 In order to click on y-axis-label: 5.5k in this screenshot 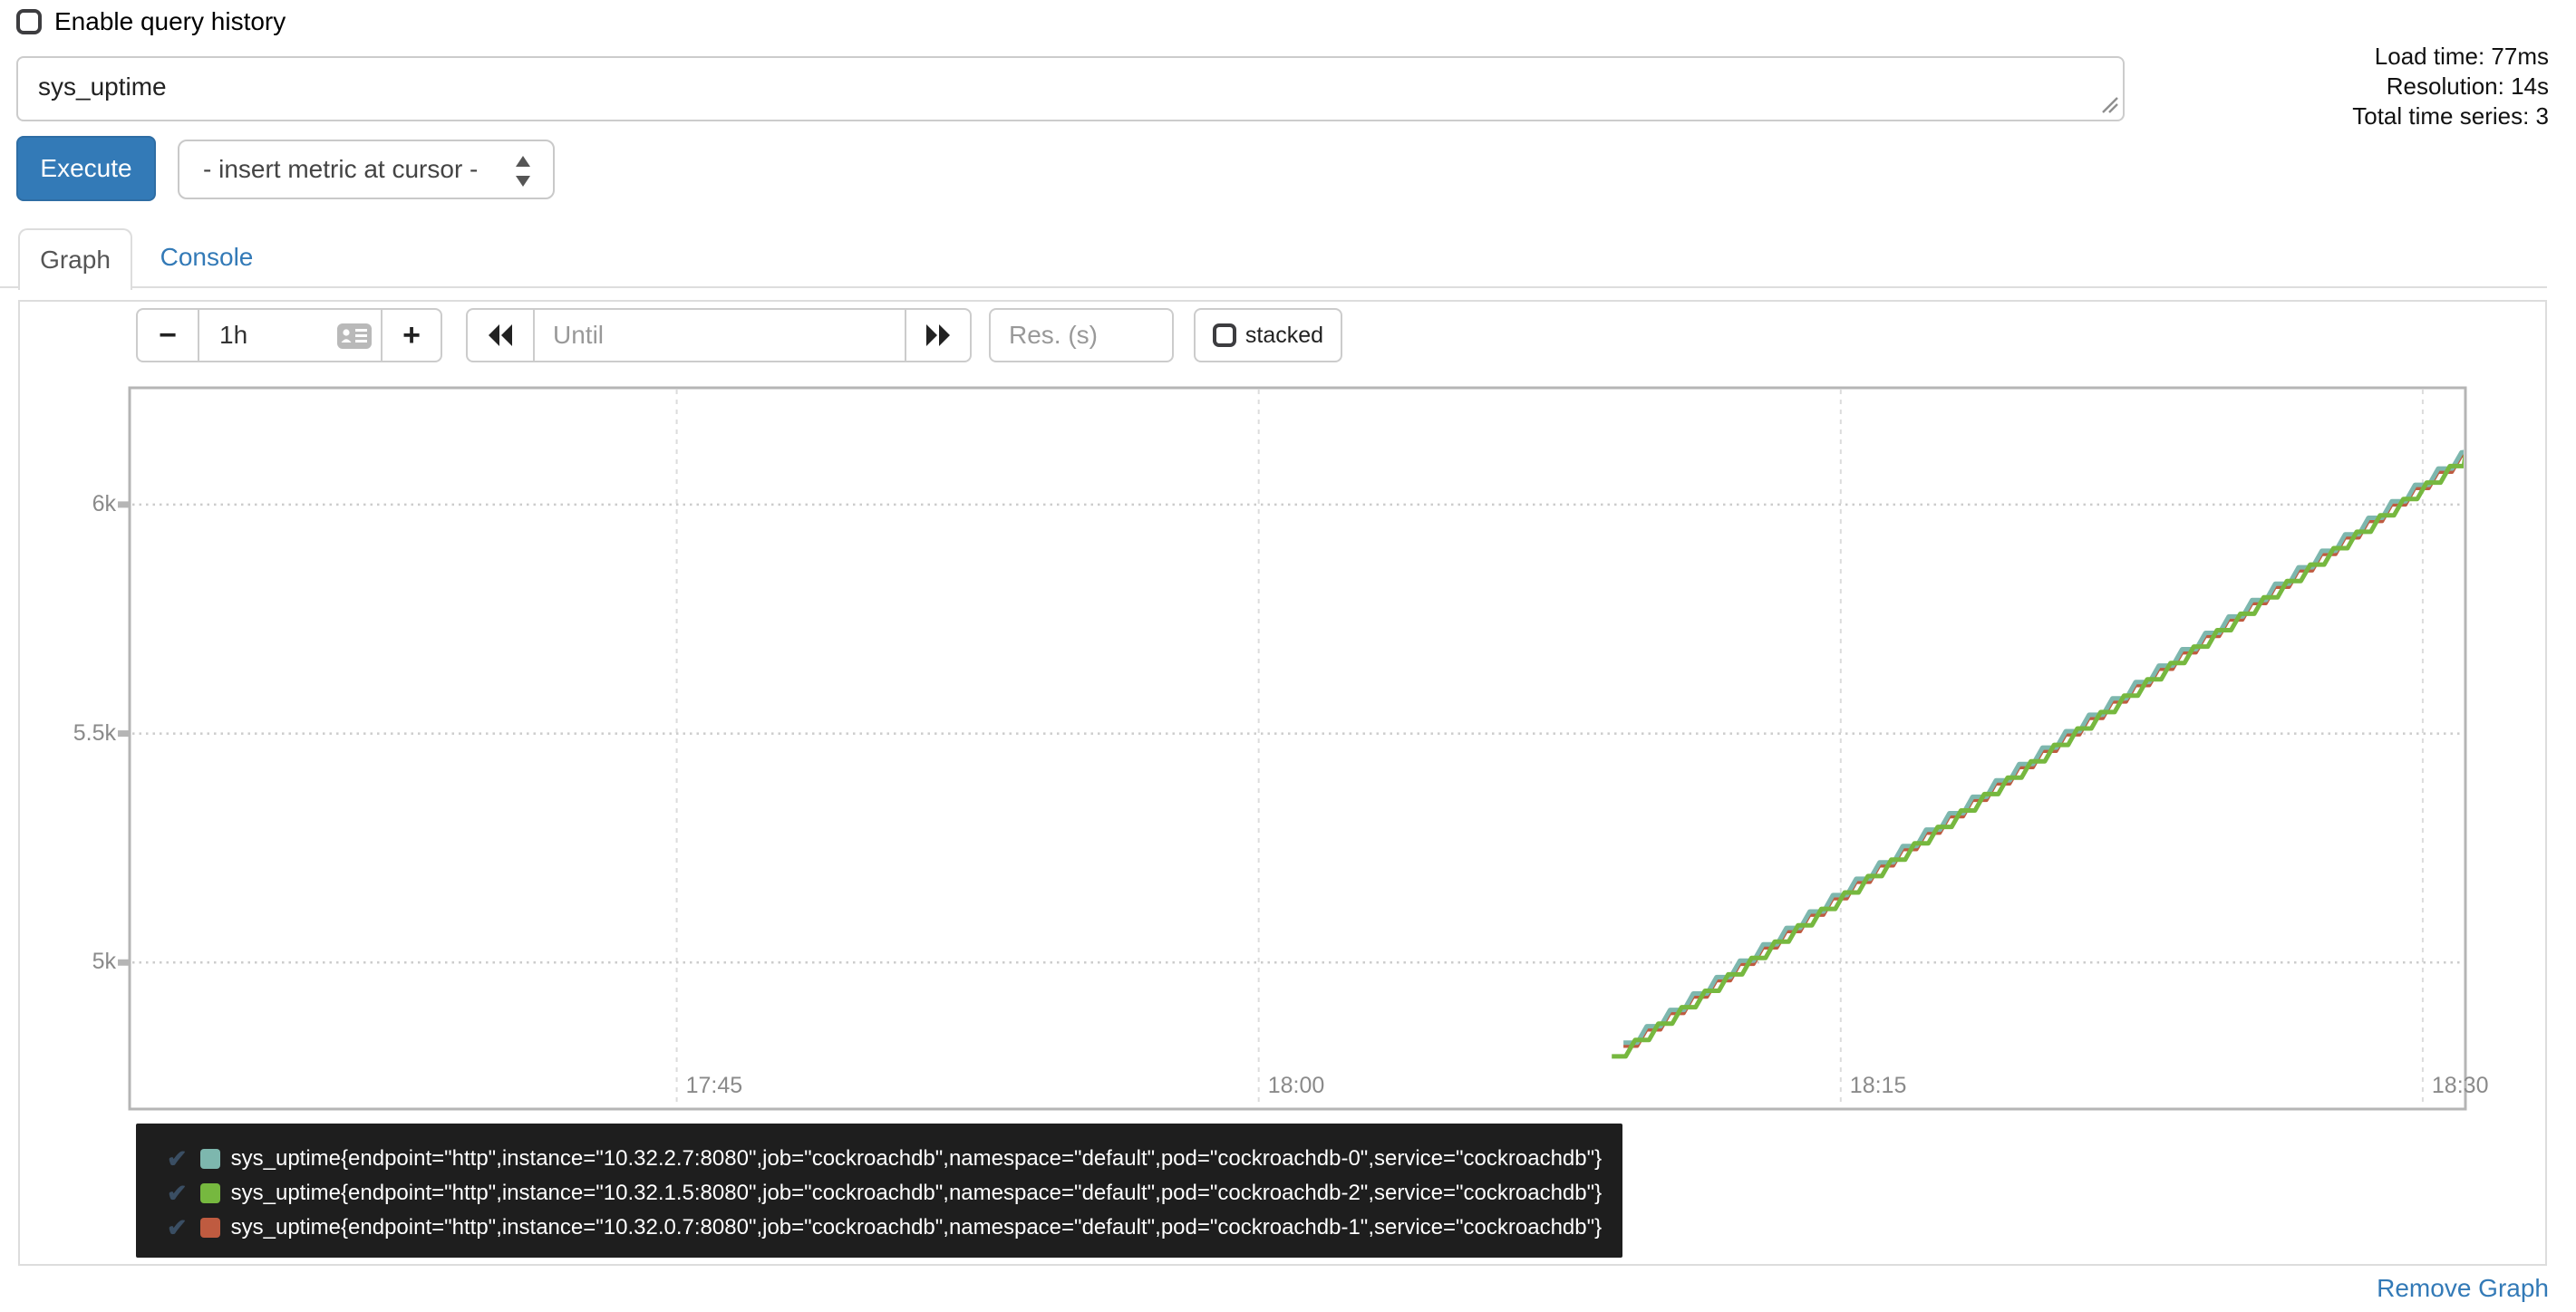, I will do `click(94, 733)`.